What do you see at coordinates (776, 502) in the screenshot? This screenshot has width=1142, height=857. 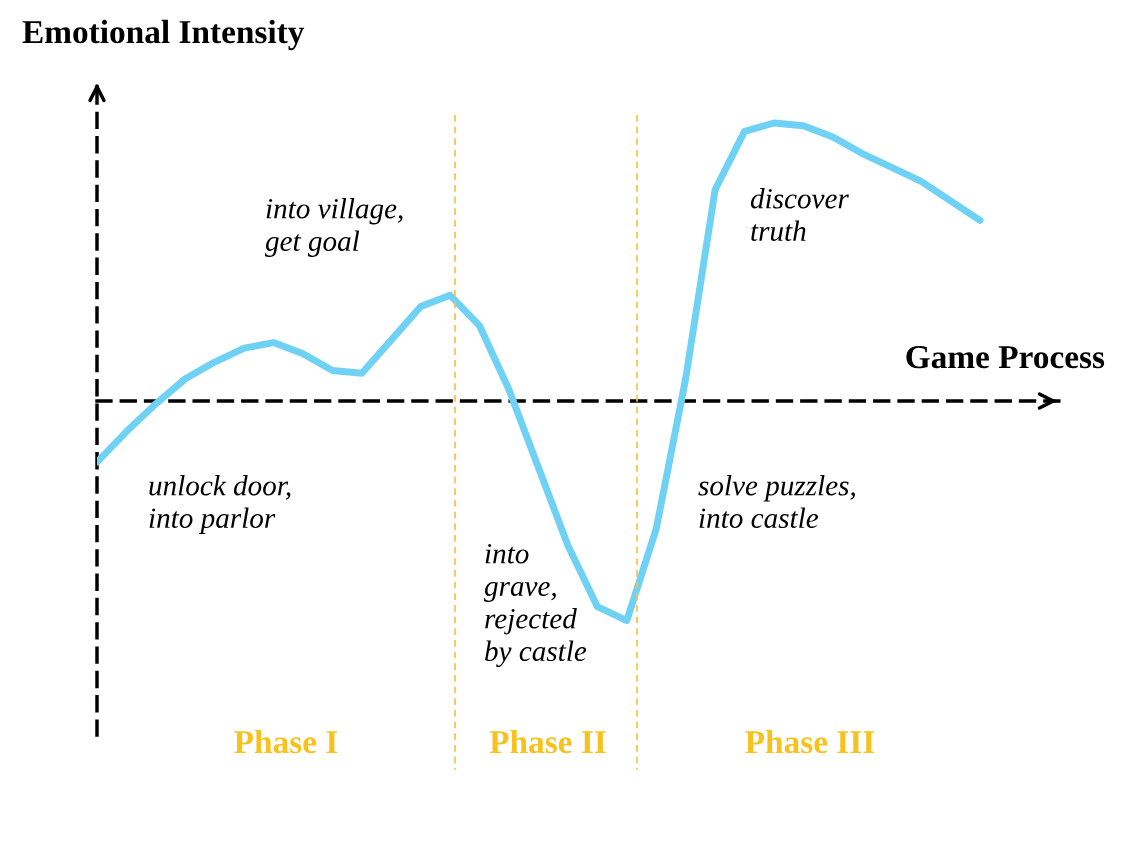 I see `annotation: solve puzzles, into castle` at bounding box center [776, 502].